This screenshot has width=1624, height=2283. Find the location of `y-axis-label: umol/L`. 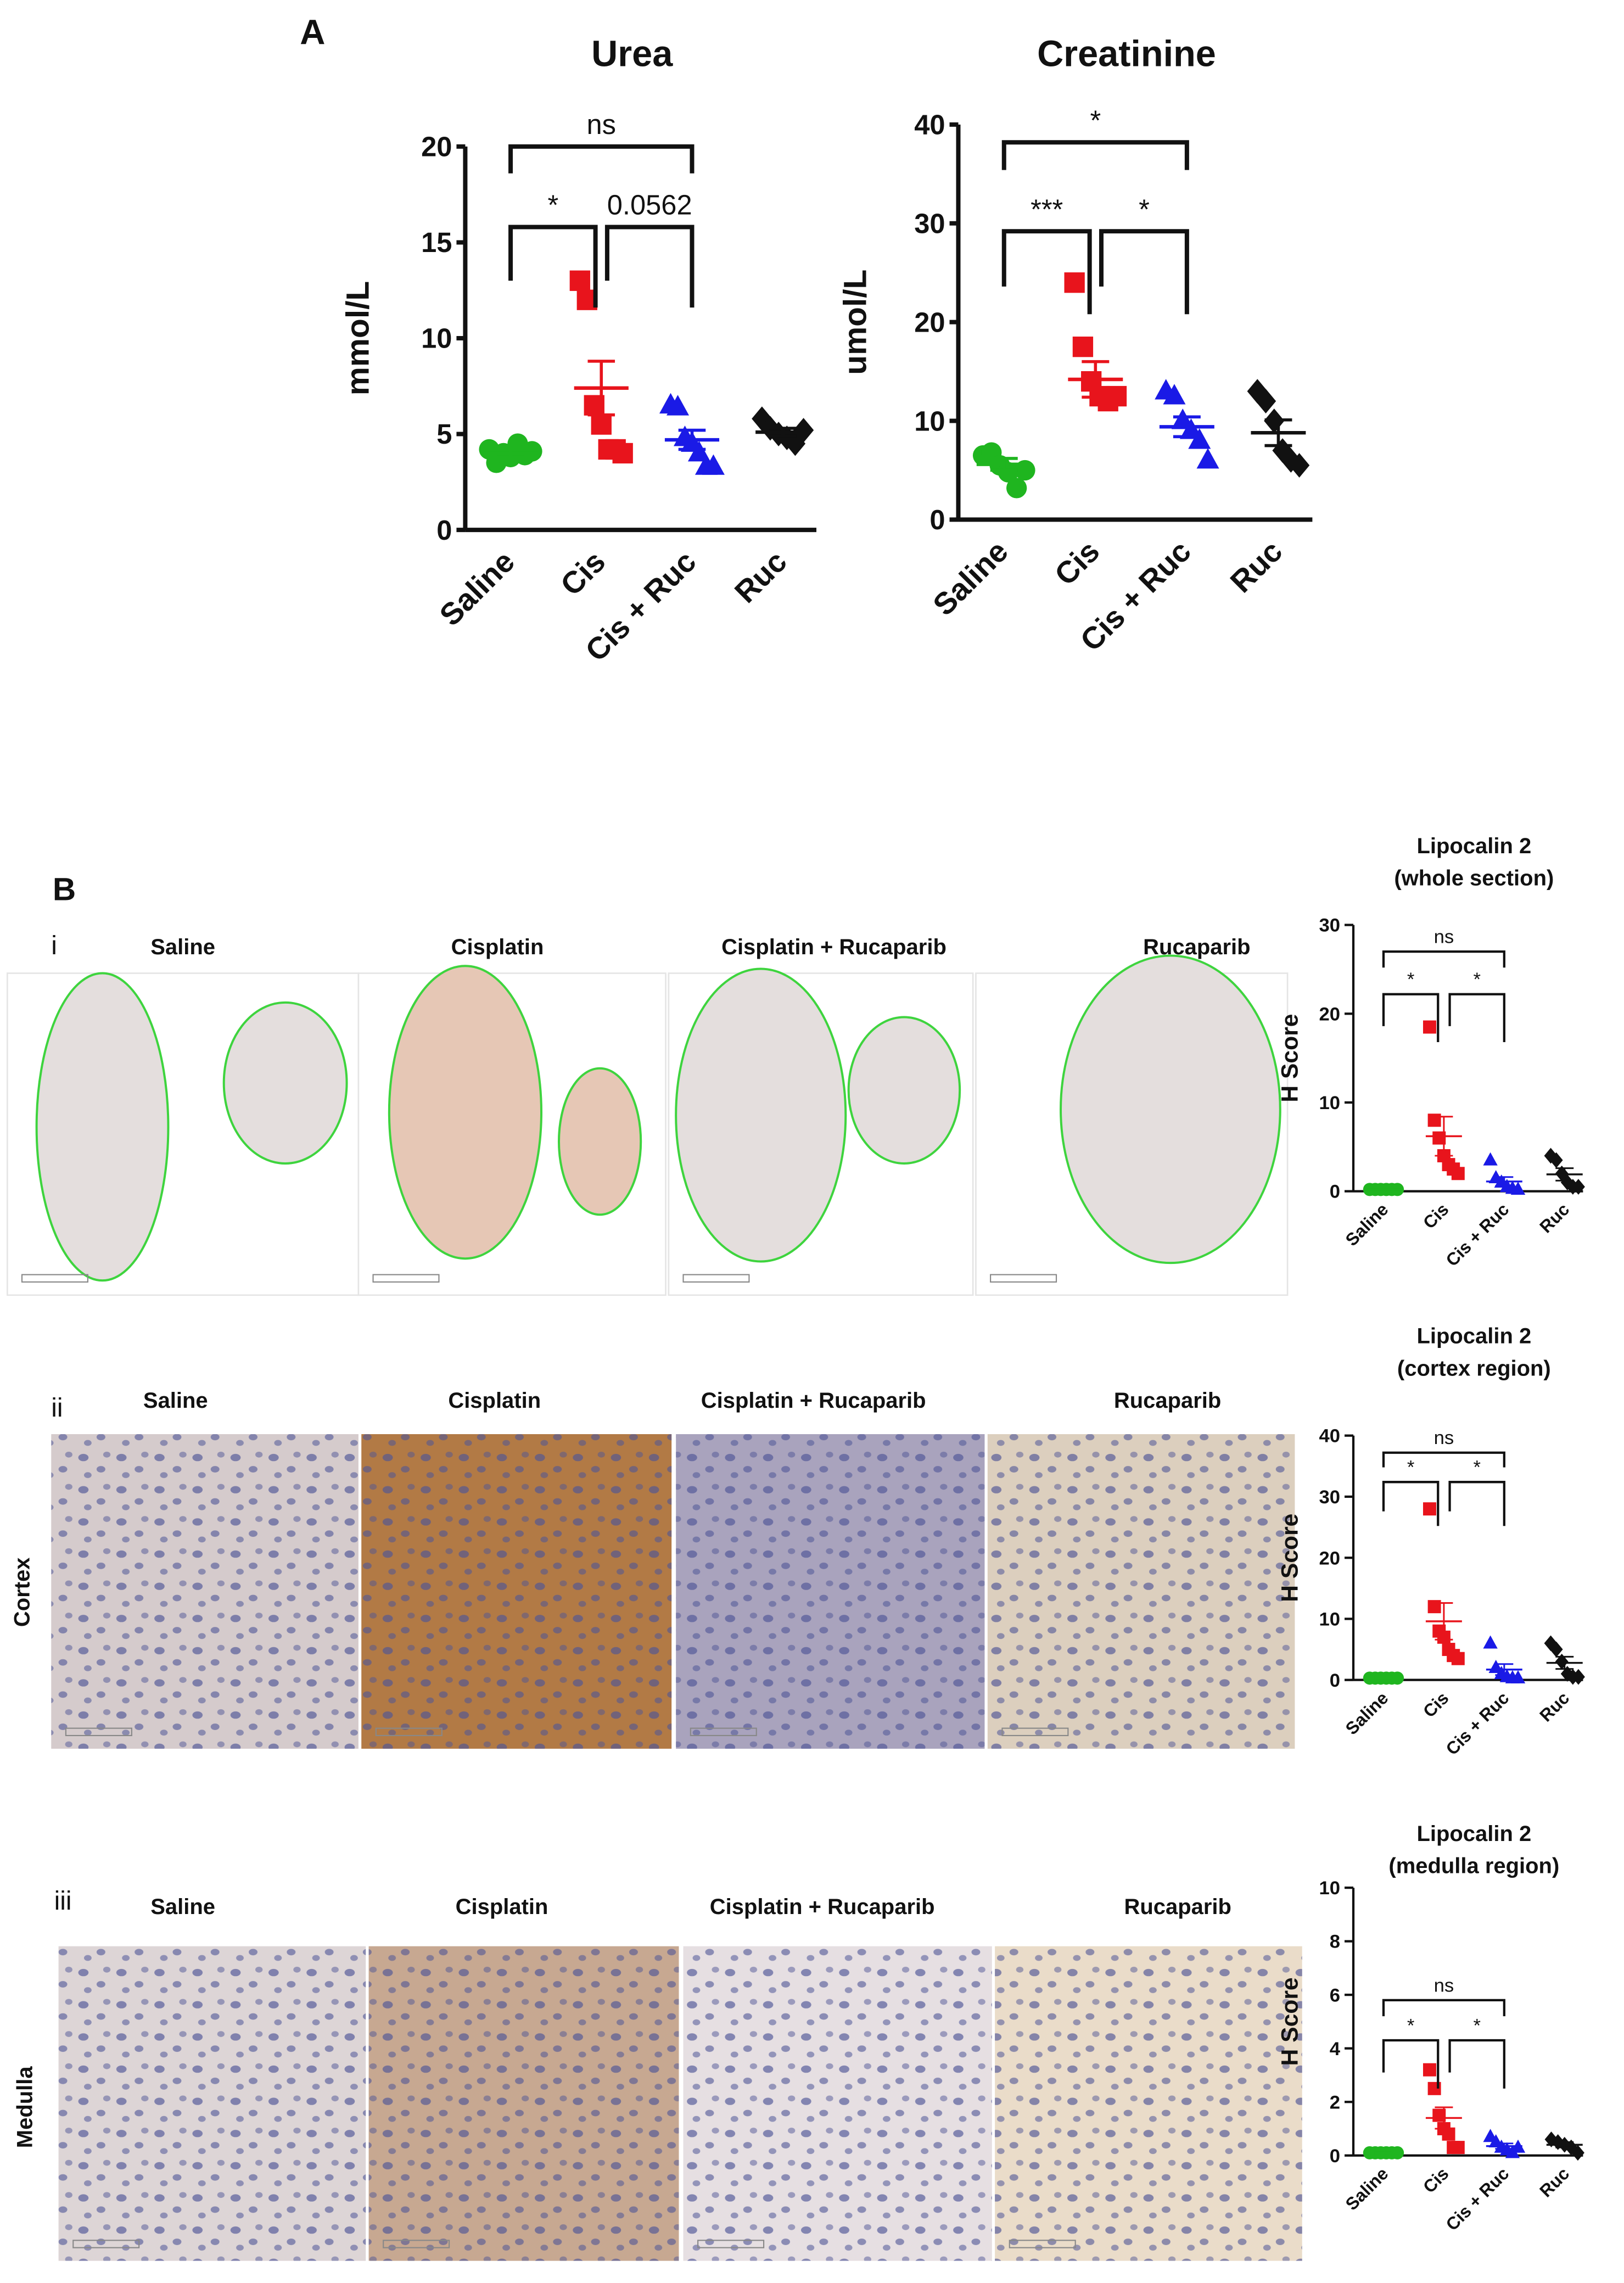

y-axis-label: umol/L is located at coordinates (856, 322).